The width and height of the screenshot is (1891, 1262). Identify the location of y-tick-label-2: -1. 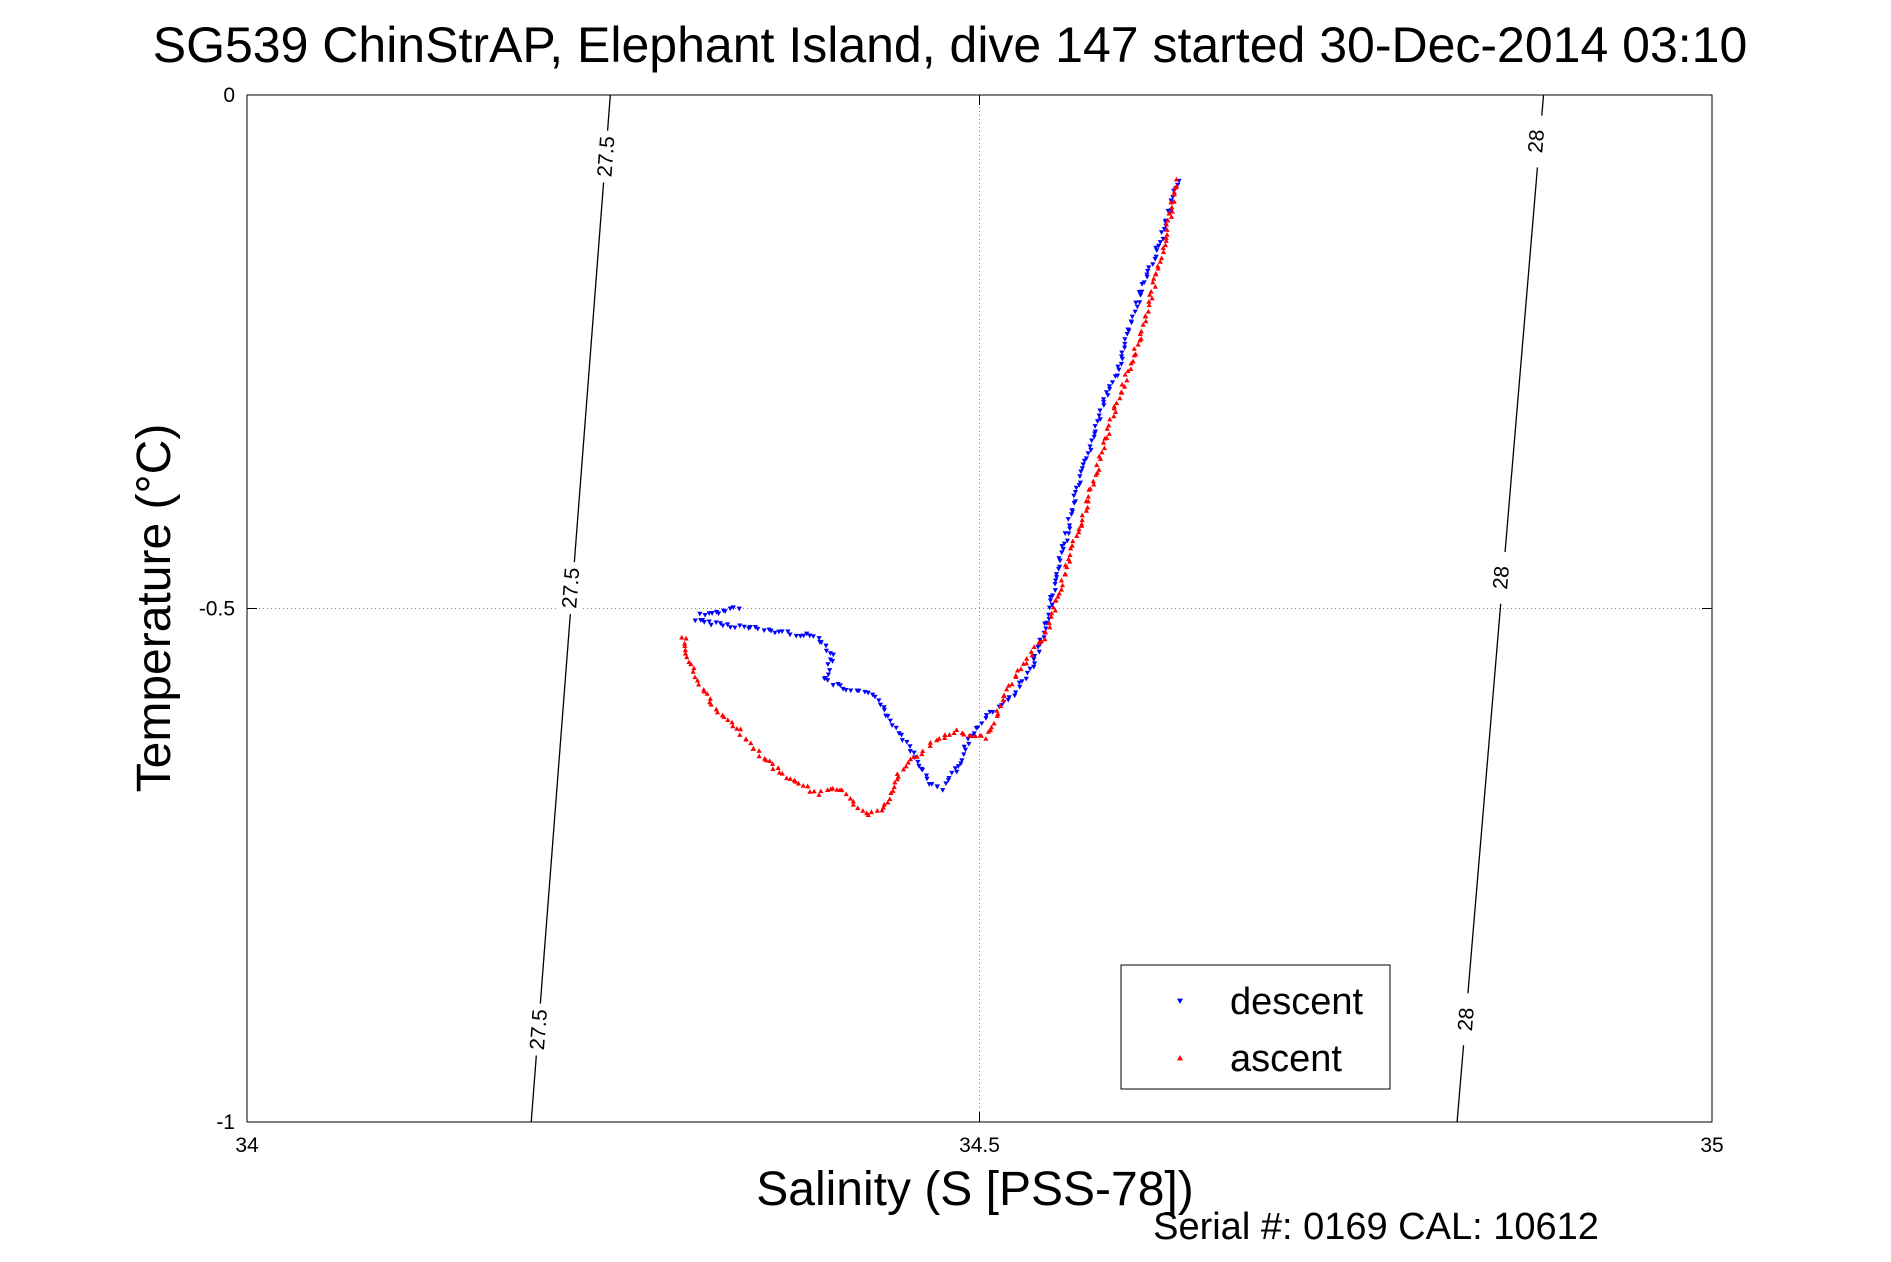
(225, 1122).